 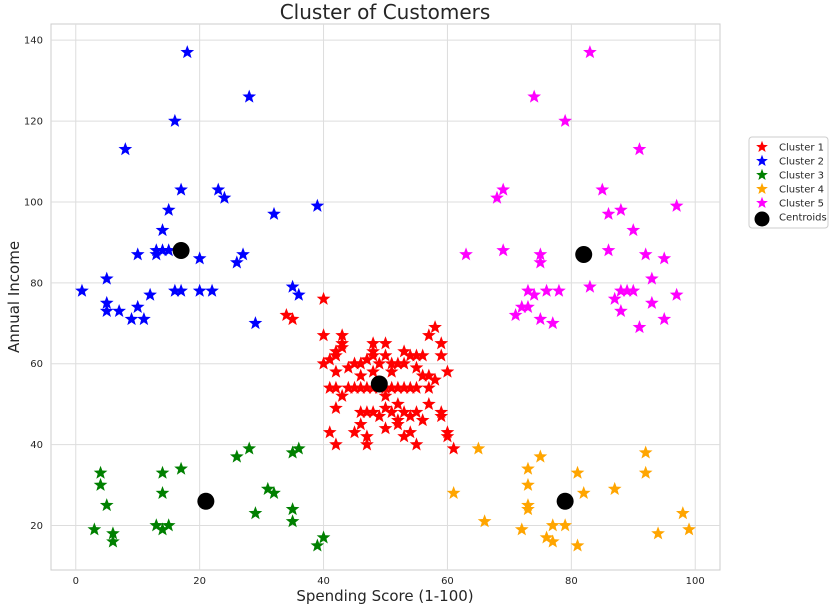 I want to click on x-tick-label: 60, so click(x=447, y=581).